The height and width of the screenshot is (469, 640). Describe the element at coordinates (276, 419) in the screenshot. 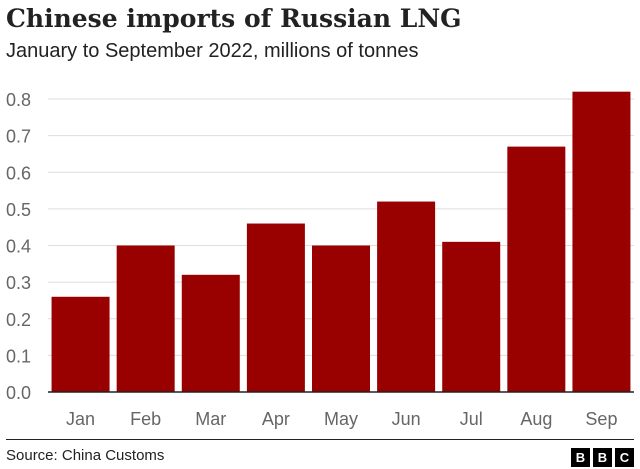

I see `x-tick-label: Apr` at that location.